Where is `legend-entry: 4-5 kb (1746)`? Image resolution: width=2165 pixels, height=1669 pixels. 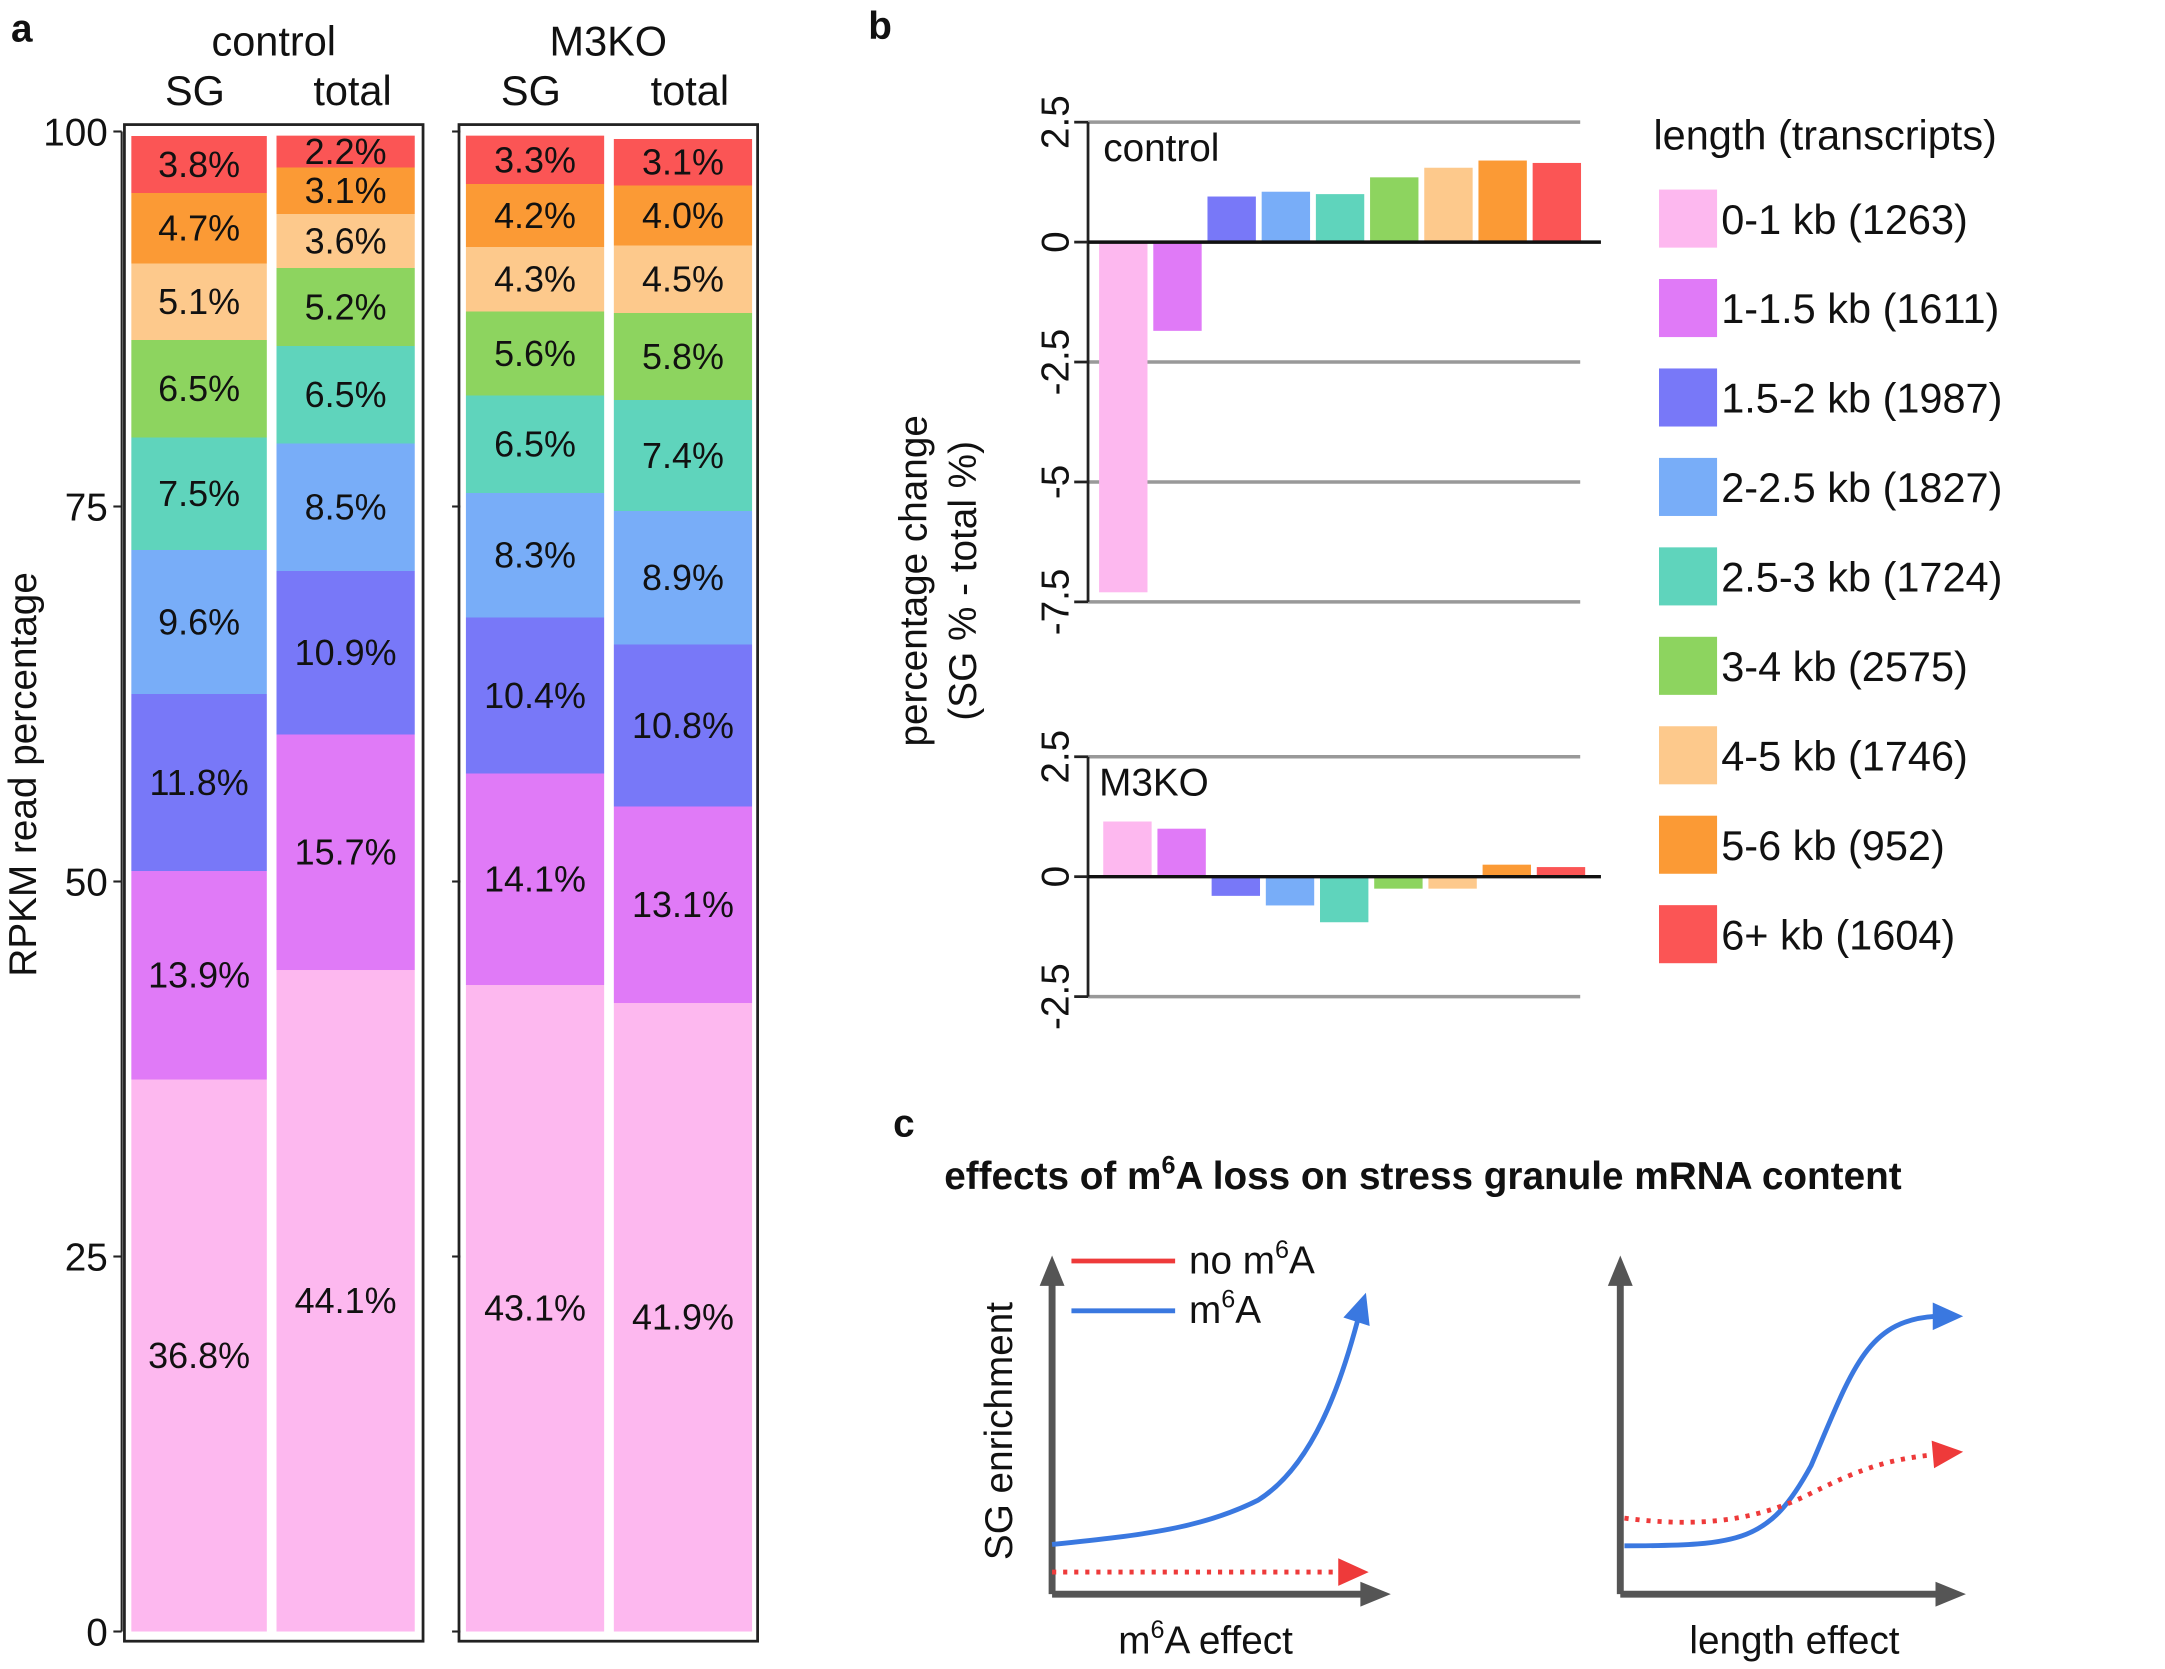
legend-entry: 4-5 kb (1746) is located at coordinates (1844, 755).